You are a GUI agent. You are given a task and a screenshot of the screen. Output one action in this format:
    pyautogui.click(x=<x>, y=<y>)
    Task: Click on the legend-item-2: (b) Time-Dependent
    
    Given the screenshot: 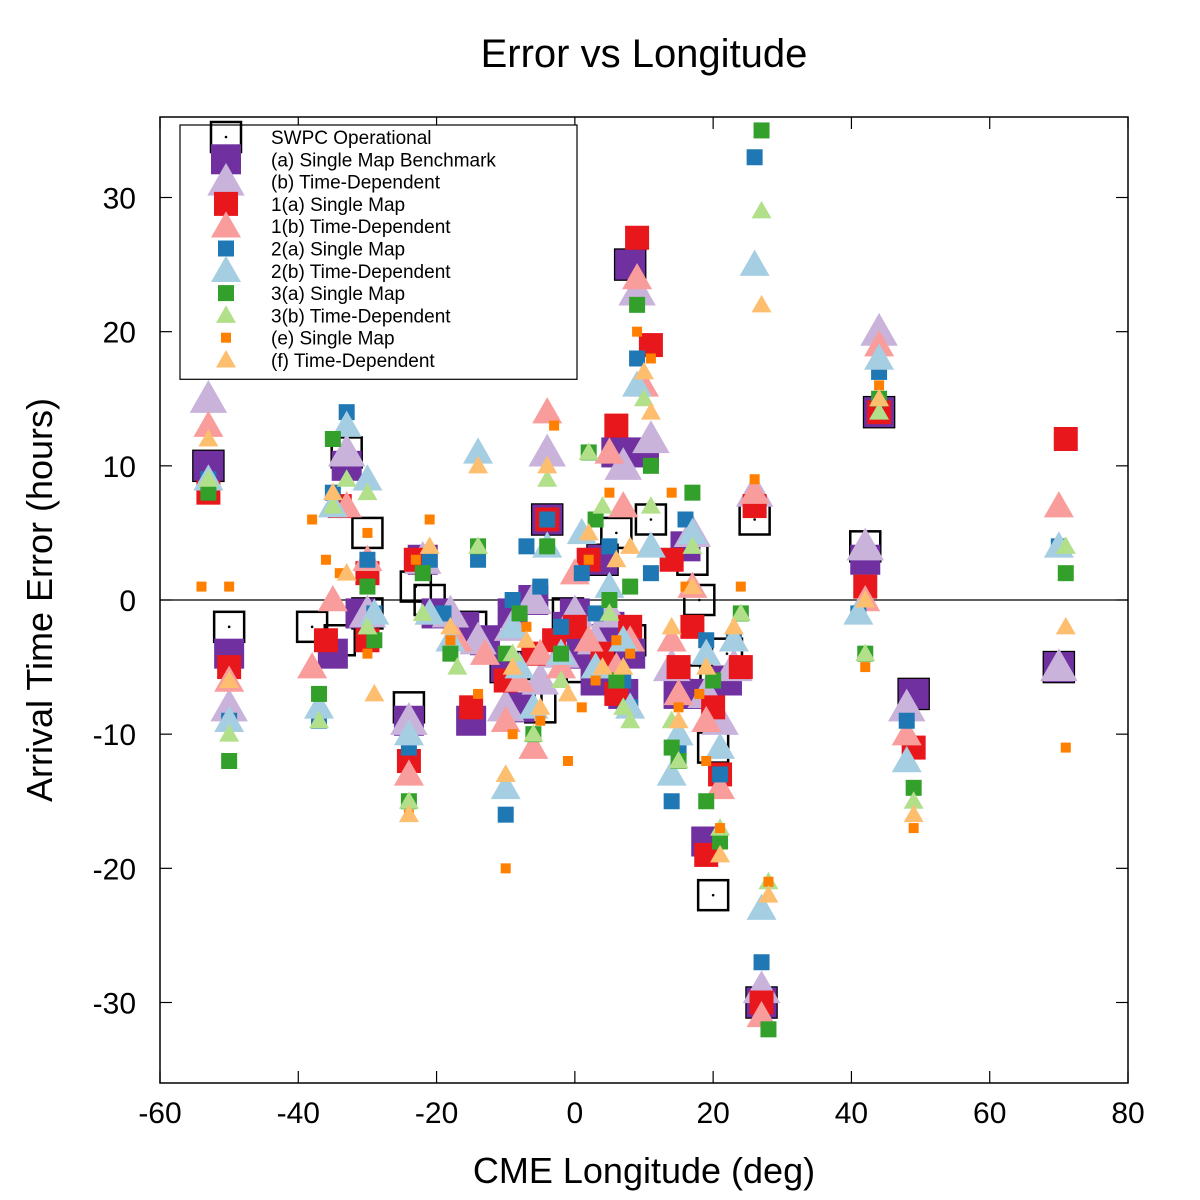 What is the action you would take?
    pyautogui.click(x=324, y=179)
    